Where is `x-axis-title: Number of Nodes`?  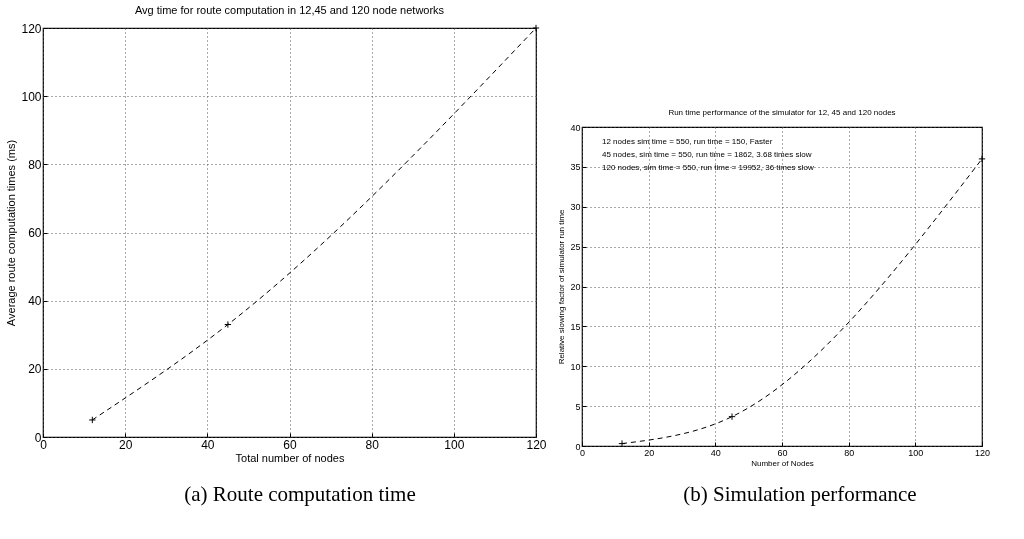
x-axis-title: Number of Nodes is located at coordinates (782, 463).